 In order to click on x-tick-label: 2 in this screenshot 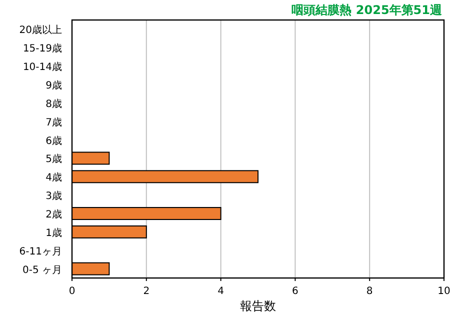, I will do `click(146, 291)`.